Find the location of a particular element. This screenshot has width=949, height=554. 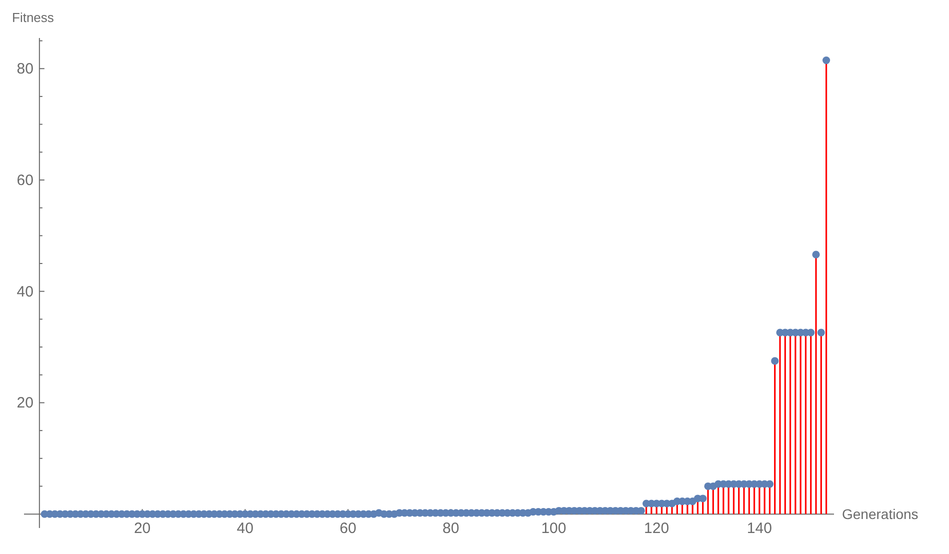

x-tick-label: 20 is located at coordinates (142, 529).